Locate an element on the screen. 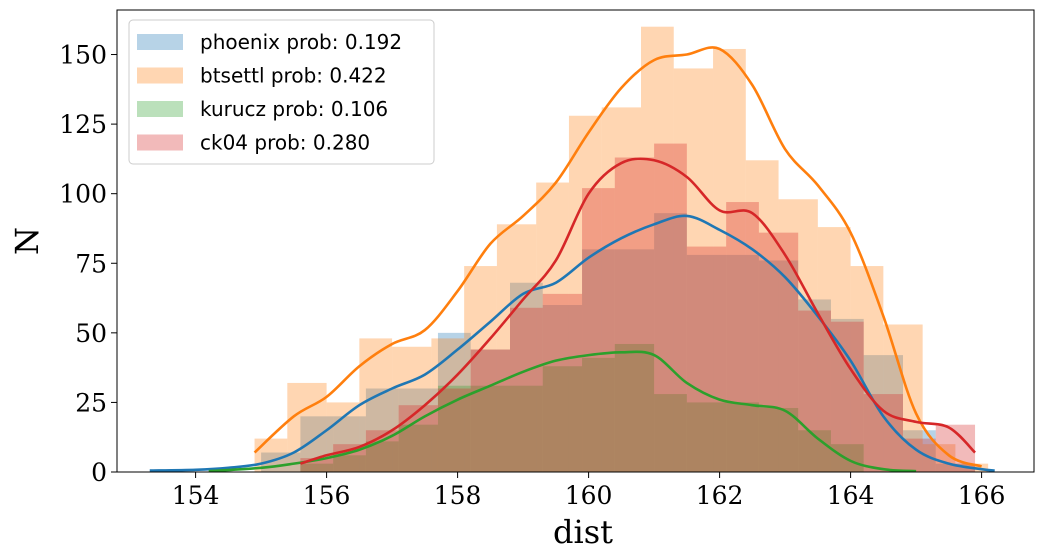 This screenshot has width=1057, height=559. y-tick-label: 100 is located at coordinates (83, 194).